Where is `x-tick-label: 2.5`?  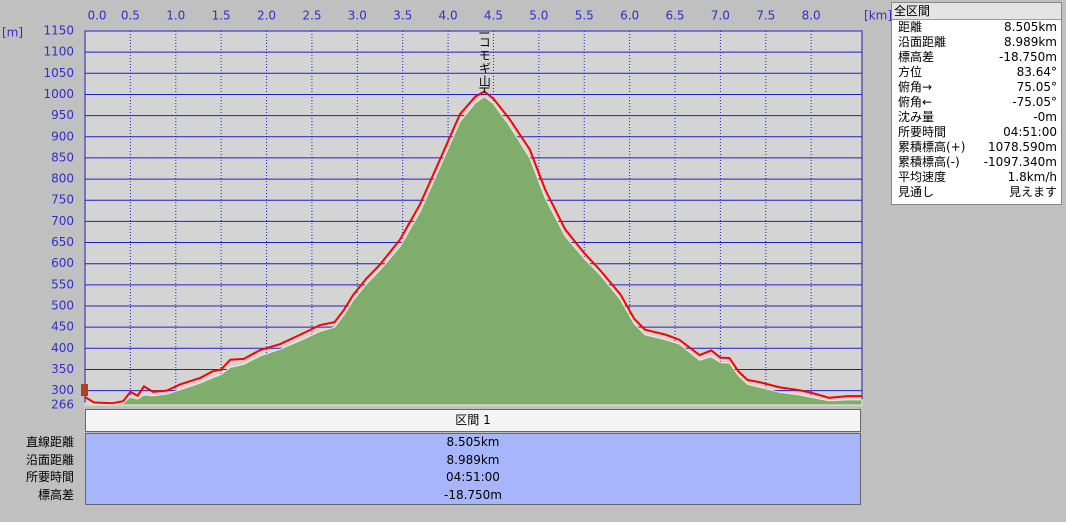
x-tick-label: 2.5 is located at coordinates (311, 16).